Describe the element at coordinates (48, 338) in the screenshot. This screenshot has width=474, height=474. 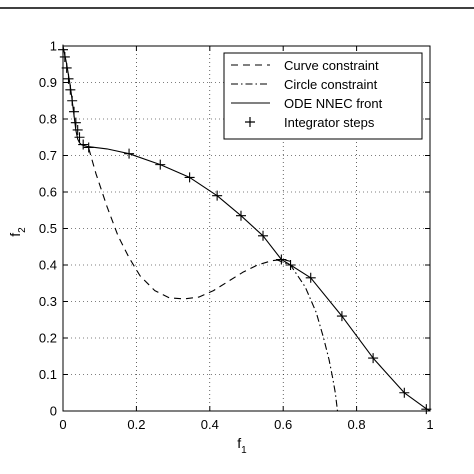
I see `y-tick-label: 0.2` at that location.